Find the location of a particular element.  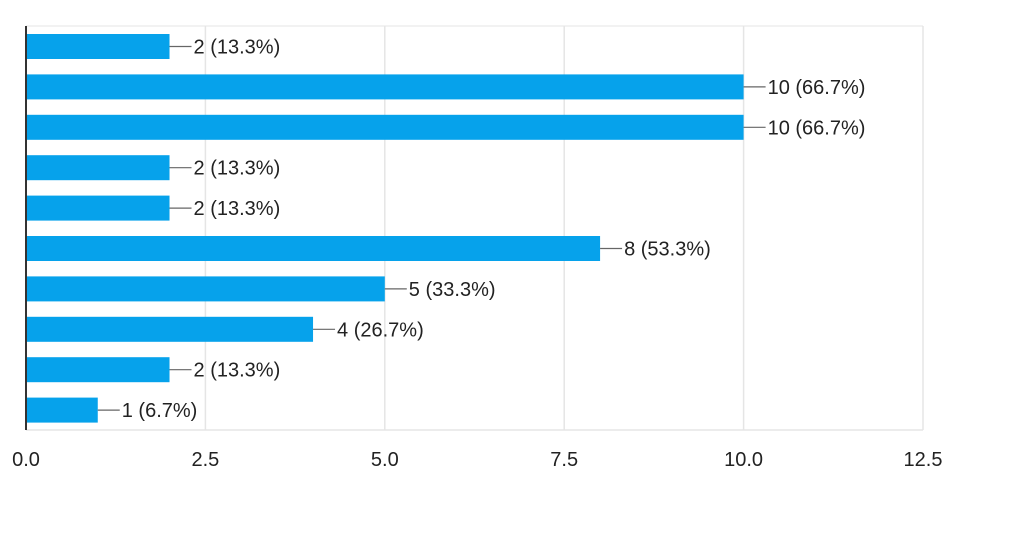

data-label: 1 (6.7%) is located at coordinates (160, 411).